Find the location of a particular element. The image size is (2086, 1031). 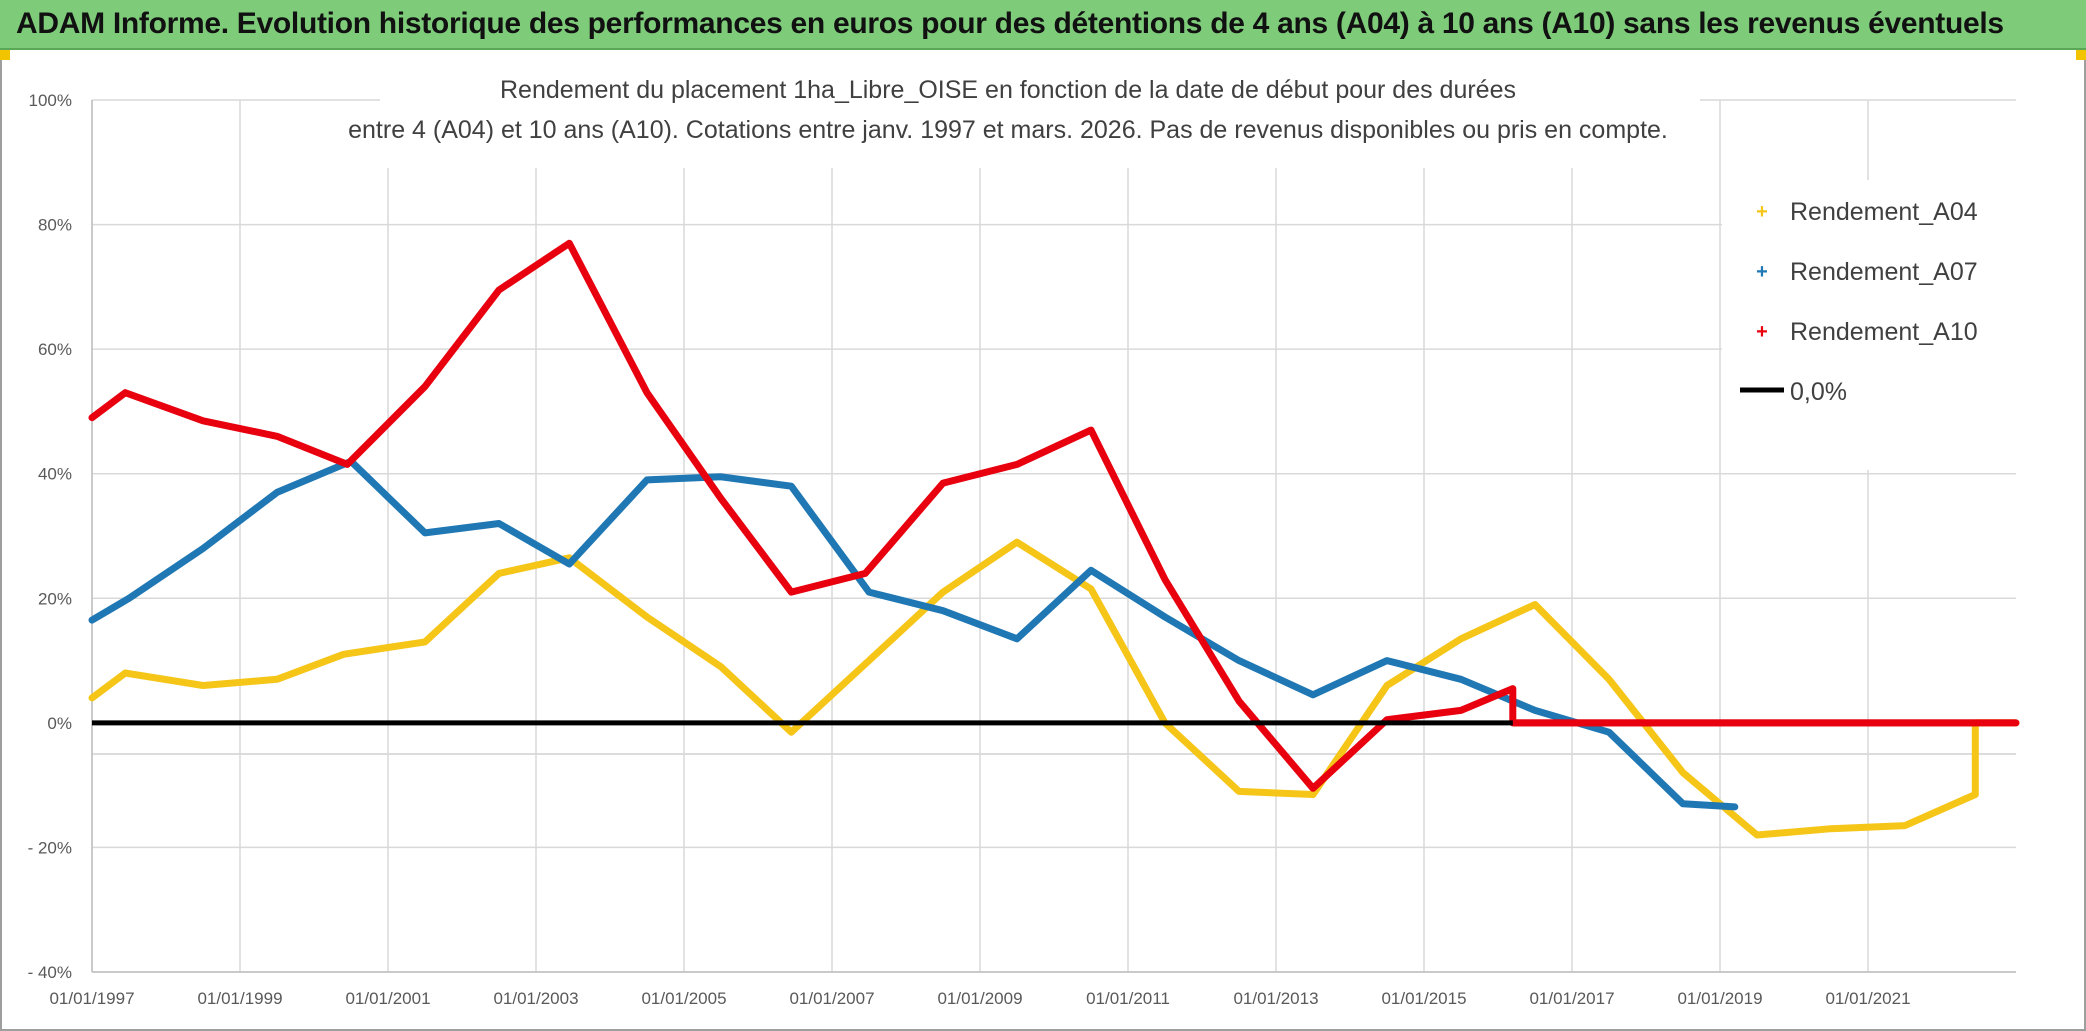

y-tick-label: 40% is located at coordinates (55, 474).